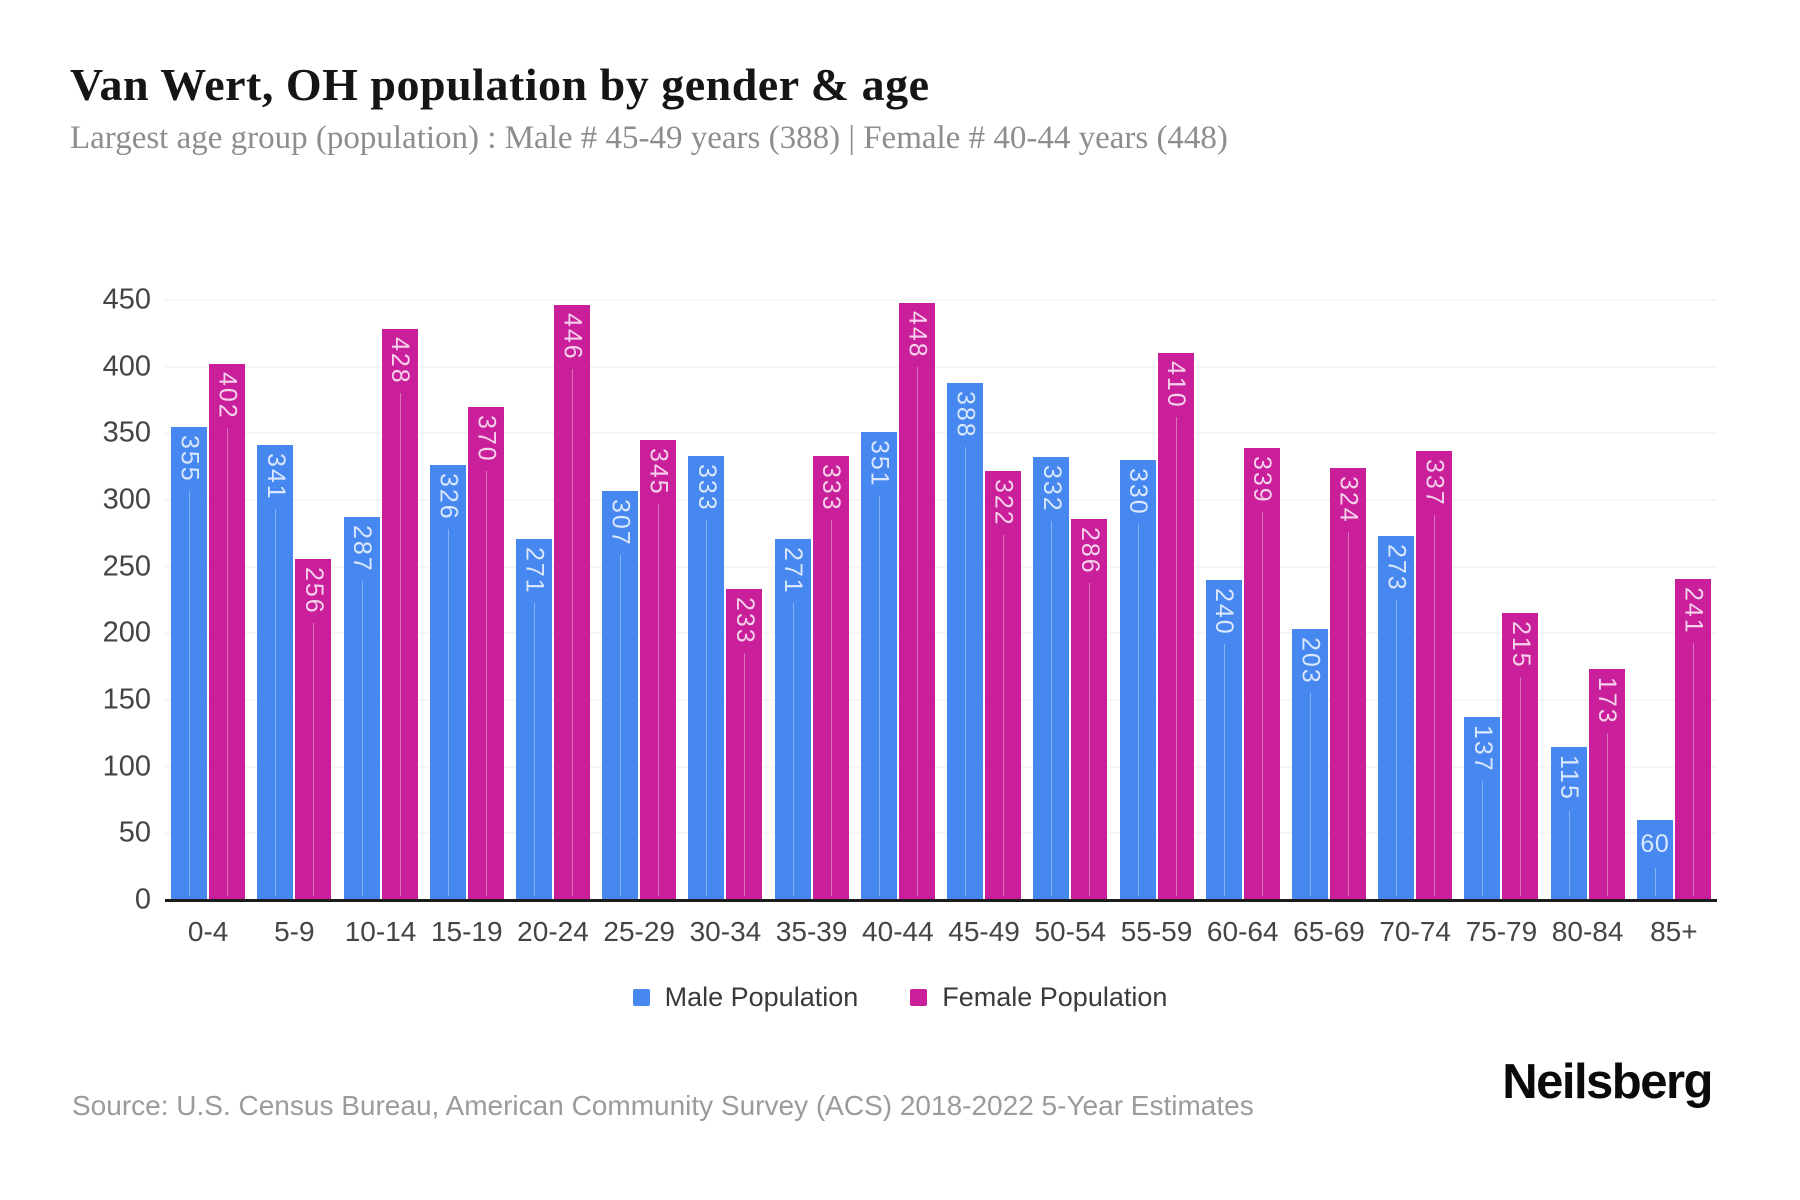 The image size is (1800, 1200). Describe the element at coordinates (792, 719) in the screenshot. I see `male-bar-35-39: 271` at that location.